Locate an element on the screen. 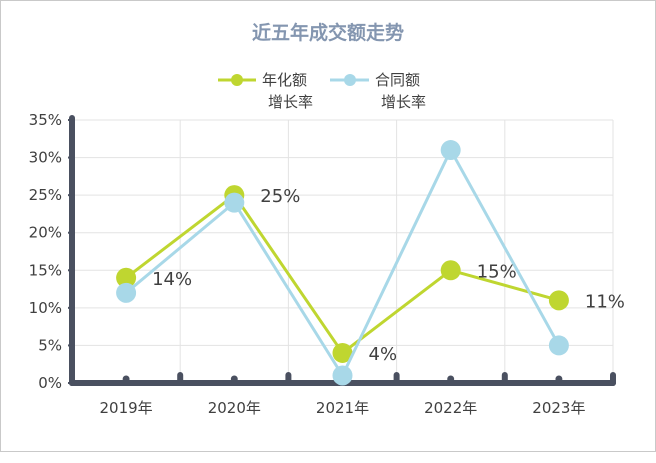 The height and width of the screenshot is (463, 656). data-label: 11% is located at coordinates (605, 301).